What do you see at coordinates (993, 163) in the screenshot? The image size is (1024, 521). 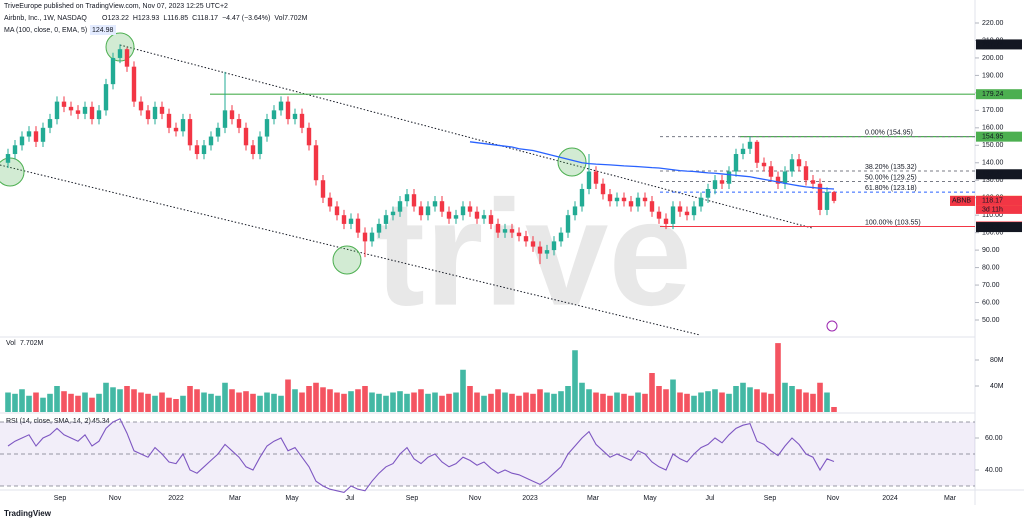 I see `y-tick-label: 140.00` at bounding box center [993, 163].